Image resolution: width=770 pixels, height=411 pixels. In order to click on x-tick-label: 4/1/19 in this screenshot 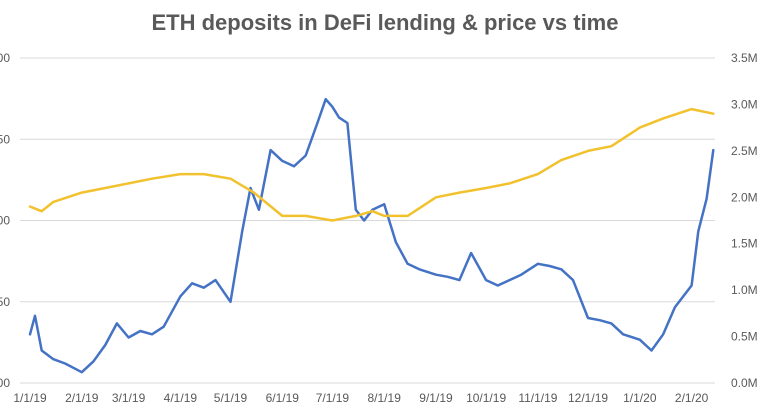, I will do `click(181, 398)`.